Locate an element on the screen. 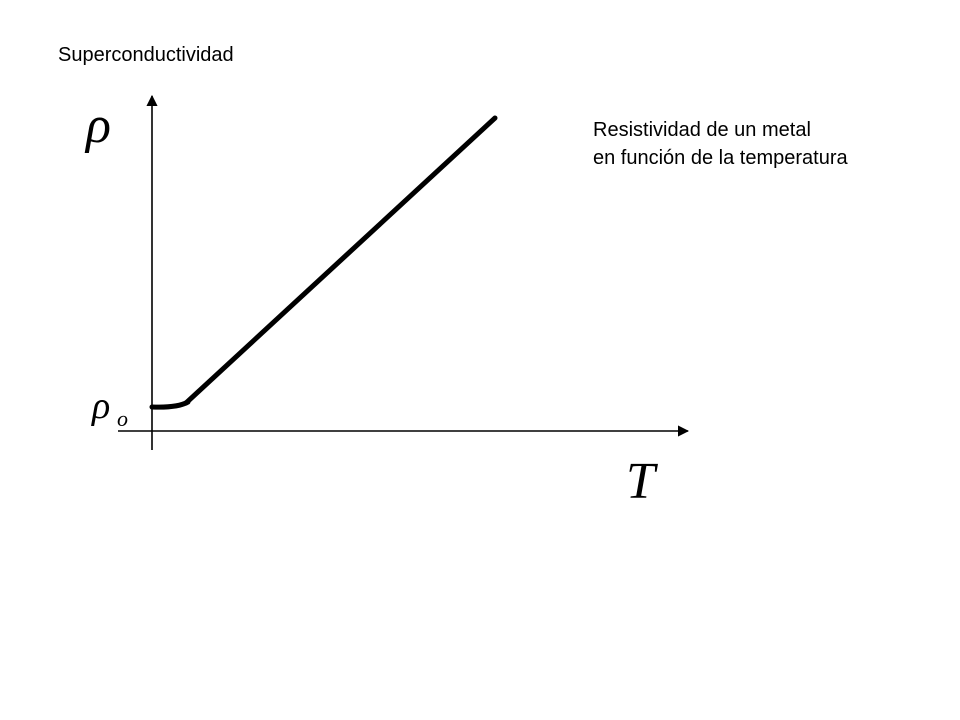 Image resolution: width=960 pixels, height=720 pixels. linear-resistivity-curve is located at coordinates (340, 260).